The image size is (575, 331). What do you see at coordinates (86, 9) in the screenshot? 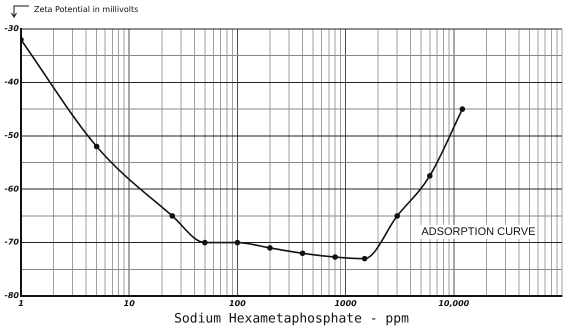
I see `y-axis-title: Zeta Potential in millivolts` at bounding box center [86, 9].